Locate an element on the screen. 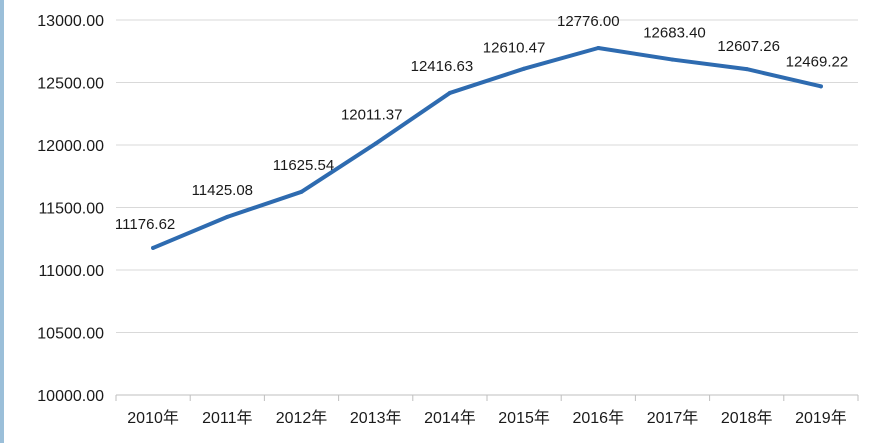 This screenshot has width=888, height=443. y-tick-label: 11500.00 is located at coordinates (71, 209).